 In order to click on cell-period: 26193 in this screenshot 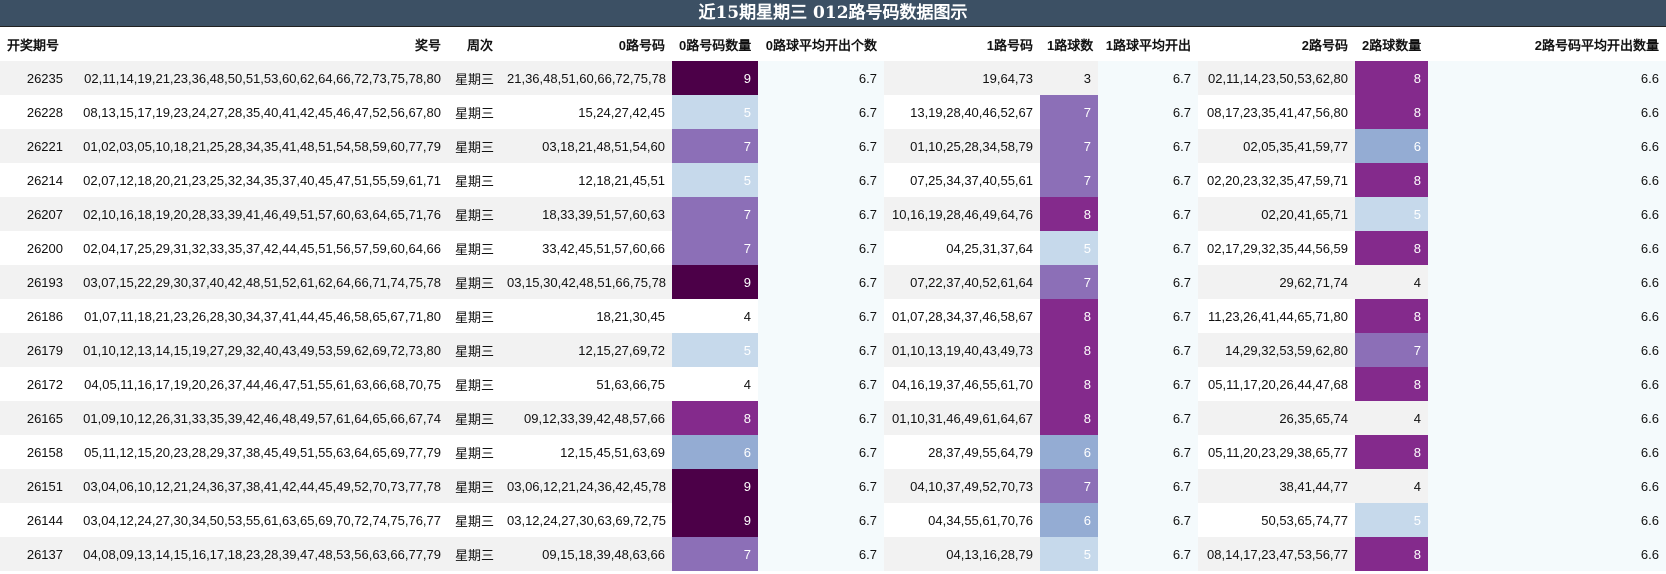, I will do `click(35, 282)`.